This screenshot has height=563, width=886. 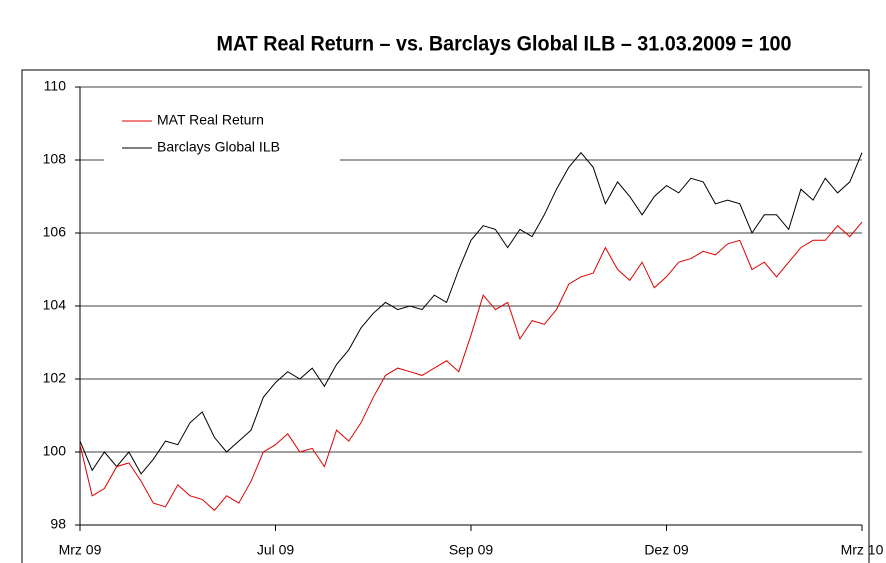 What do you see at coordinates (666, 550) in the screenshot?
I see `x-tick-label: Dez 09` at bounding box center [666, 550].